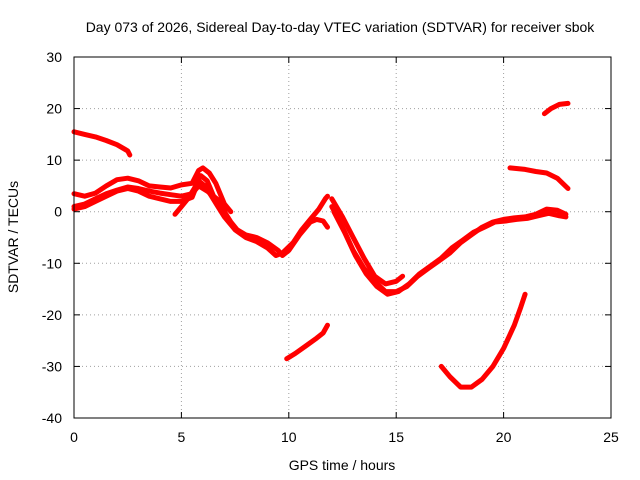  I want to click on y-tick-label: -20, so click(52, 315).